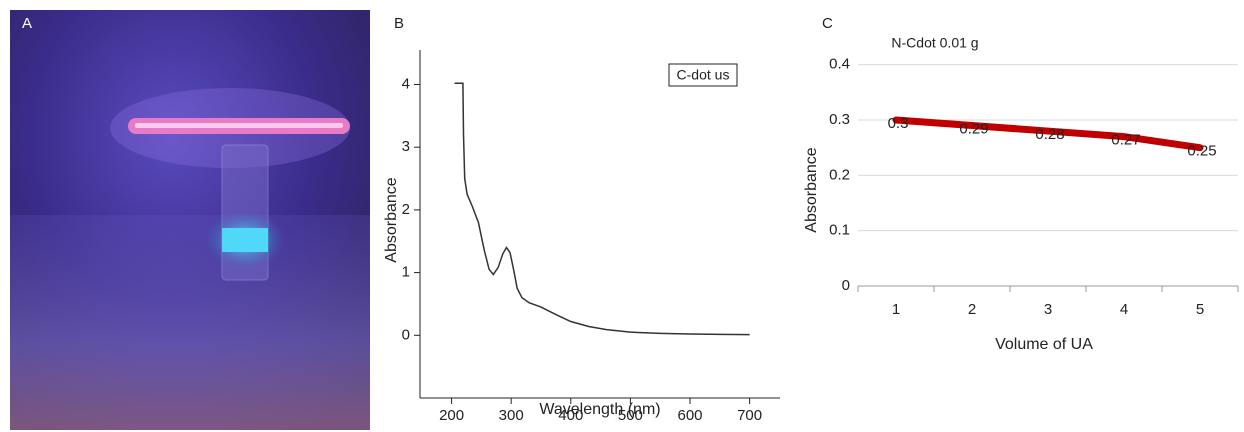  What do you see at coordinates (239, 125) in the screenshot?
I see `uv-tube-core` at bounding box center [239, 125].